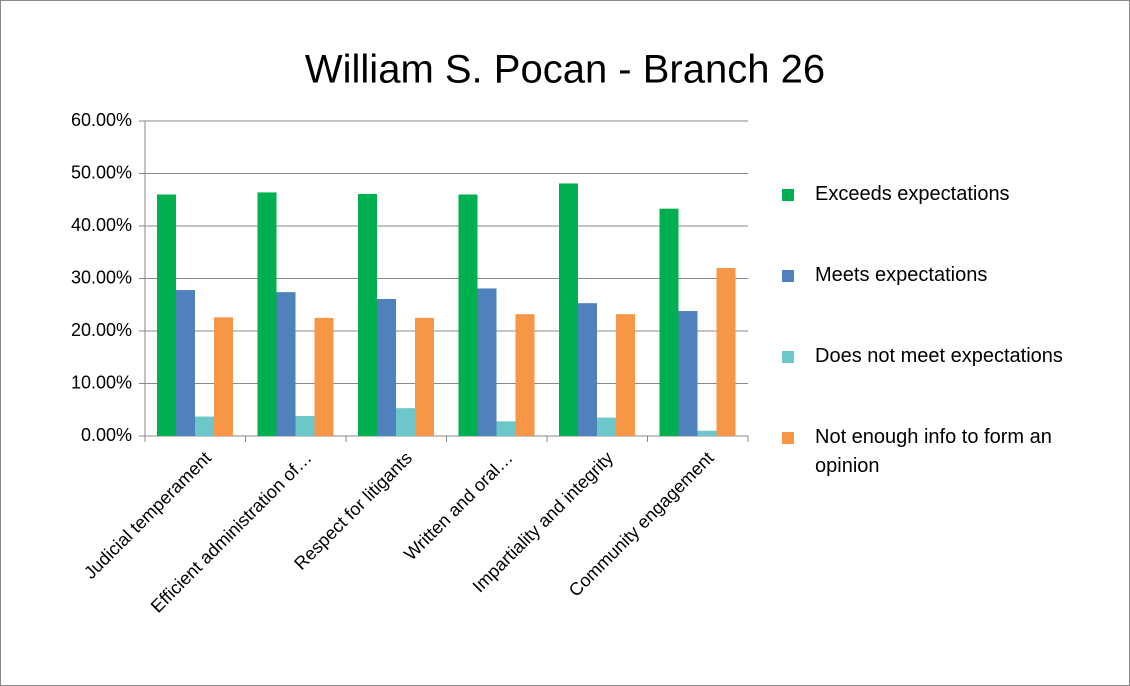 This screenshot has width=1130, height=686. I want to click on y-tick-label: 10.00%, so click(101, 382).